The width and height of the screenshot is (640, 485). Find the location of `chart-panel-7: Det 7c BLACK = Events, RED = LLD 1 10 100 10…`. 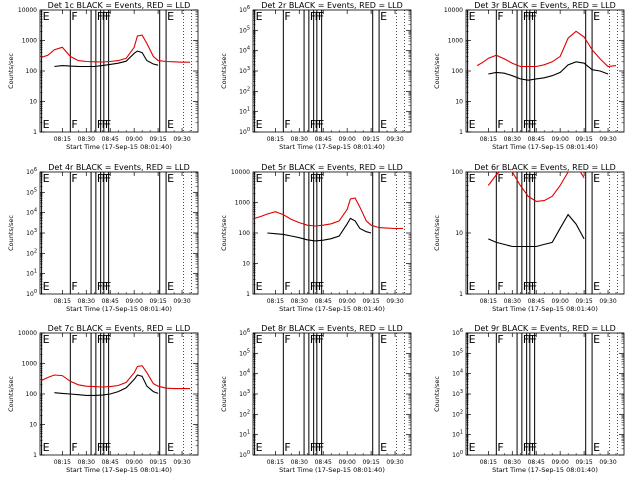

chart-panel-7: Det 7c BLACK = Events, RED = LLD 1 10 100 10… is located at coordinates (103, 399).